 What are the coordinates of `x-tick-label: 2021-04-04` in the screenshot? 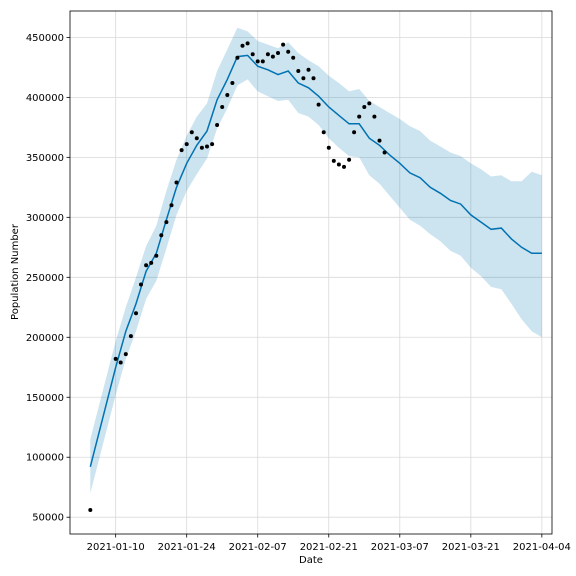 It's located at (542, 547).